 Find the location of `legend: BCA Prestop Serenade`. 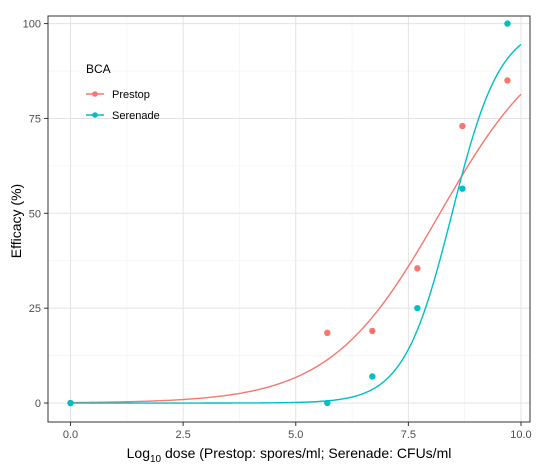

legend: BCA Prestop Serenade is located at coordinates (123, 92).